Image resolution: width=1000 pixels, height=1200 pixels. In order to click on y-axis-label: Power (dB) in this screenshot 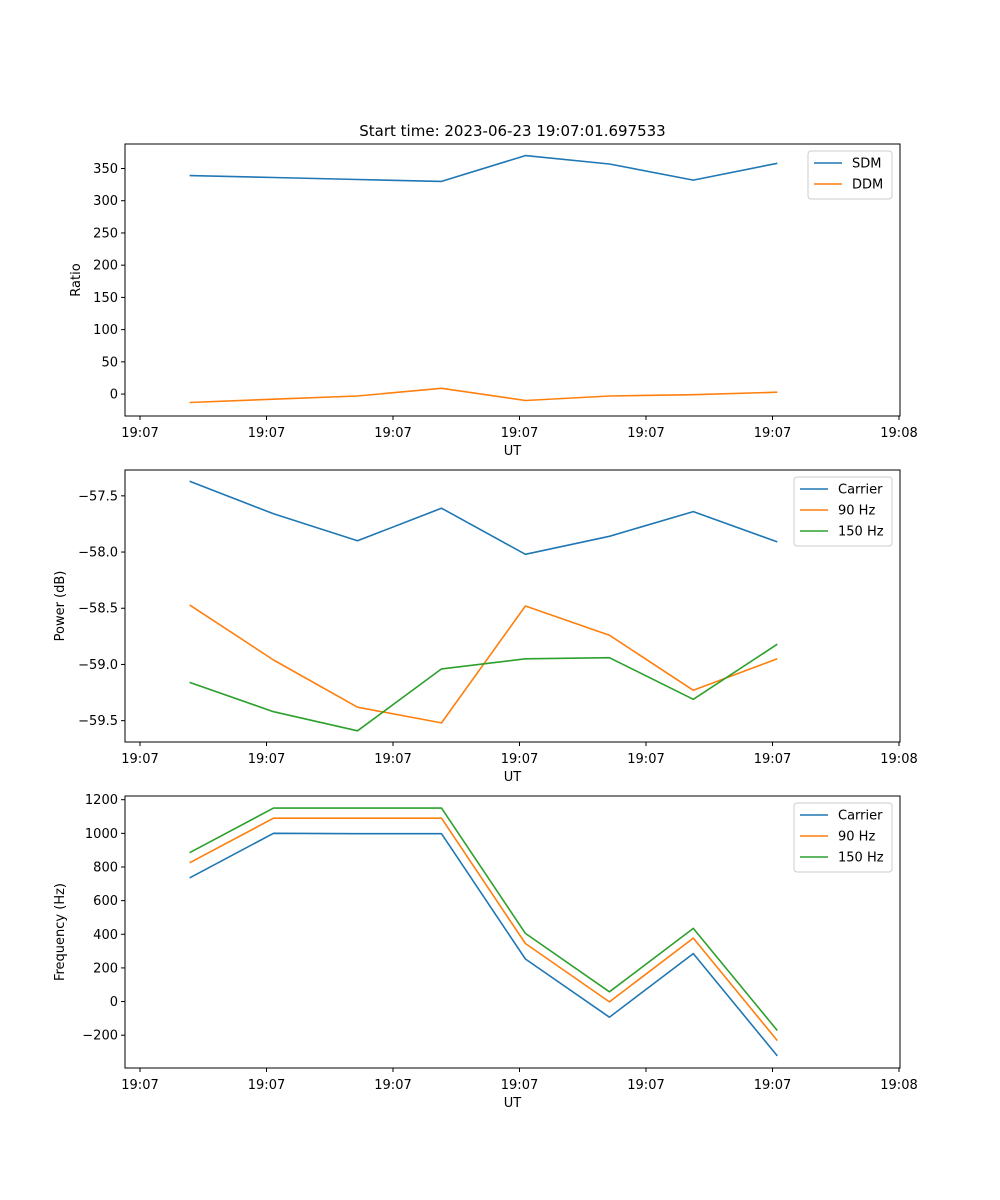, I will do `click(60, 606)`.